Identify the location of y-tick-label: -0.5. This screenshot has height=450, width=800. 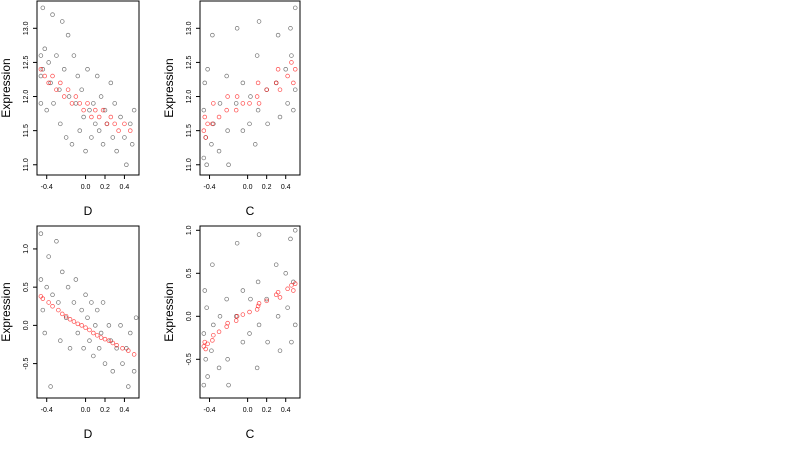
(26, 363).